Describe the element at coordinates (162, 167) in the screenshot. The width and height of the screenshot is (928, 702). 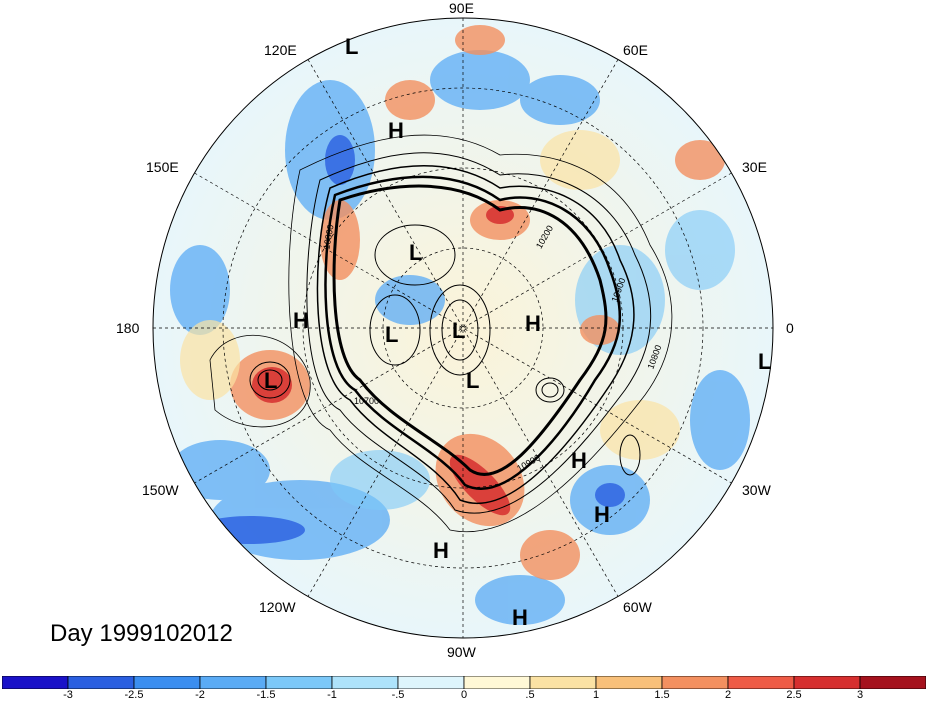
I see `lon-label-150e: 150E` at that location.